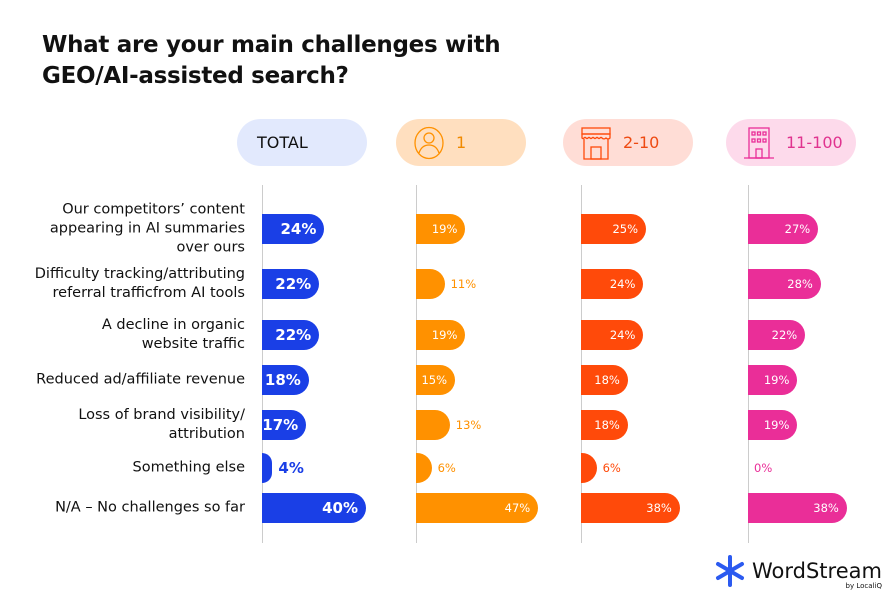 The width and height of the screenshot is (891, 600). I want to click on person-icon, so click(429, 143).